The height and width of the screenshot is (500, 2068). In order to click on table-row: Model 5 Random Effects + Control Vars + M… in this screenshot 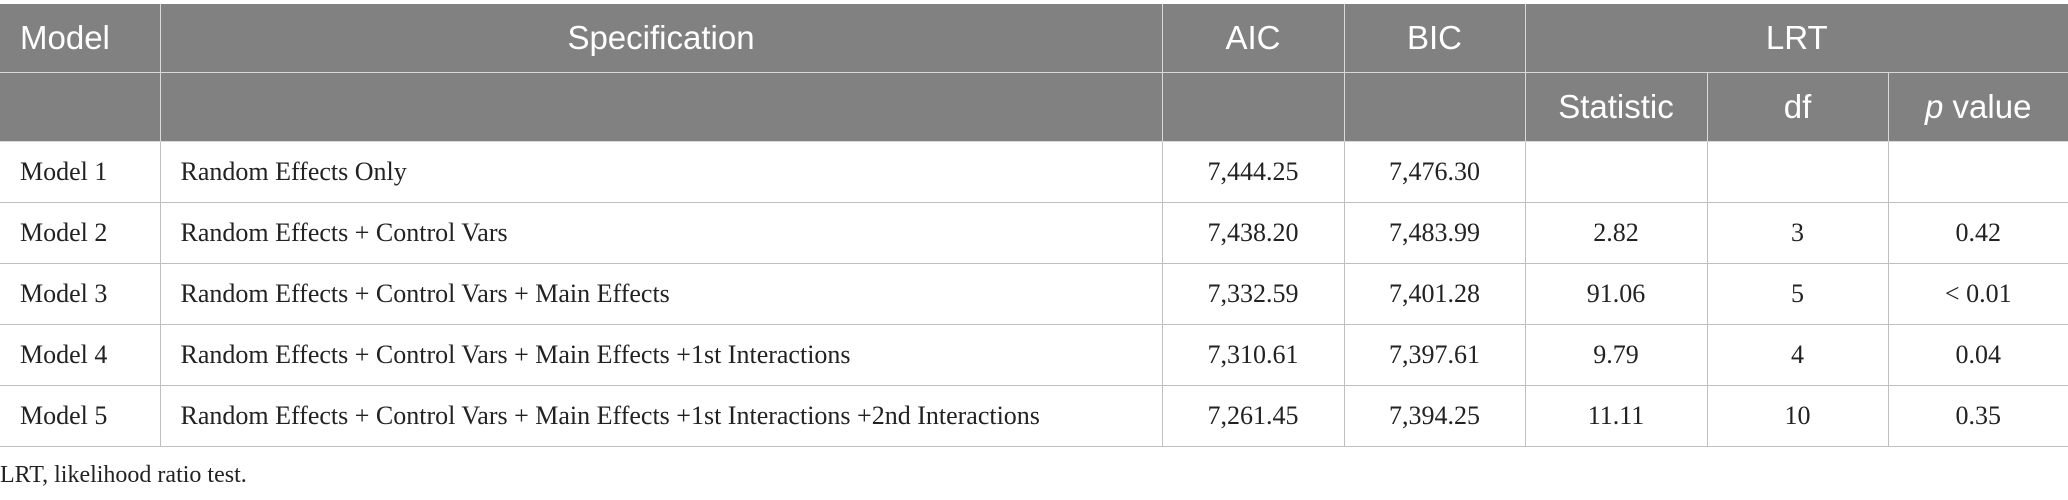, I will do `click(1034, 416)`.